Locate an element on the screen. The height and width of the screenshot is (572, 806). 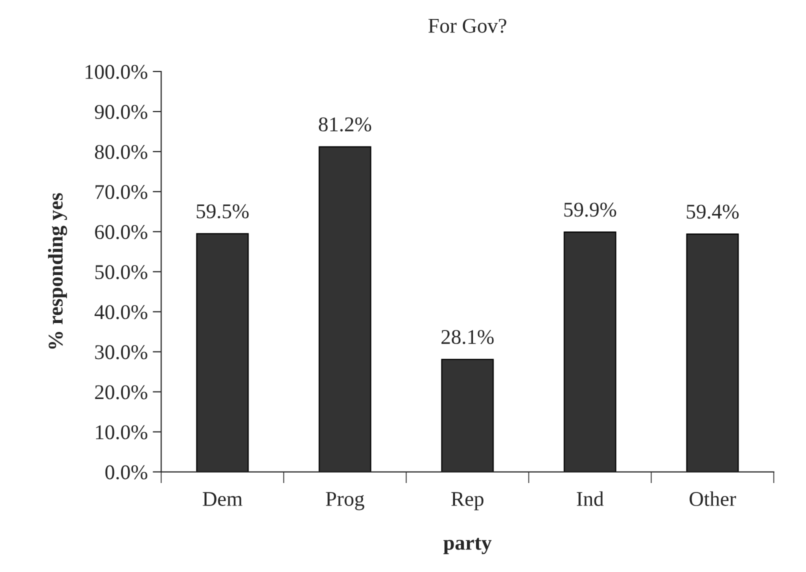
x-tick-label: Dem is located at coordinates (222, 499).